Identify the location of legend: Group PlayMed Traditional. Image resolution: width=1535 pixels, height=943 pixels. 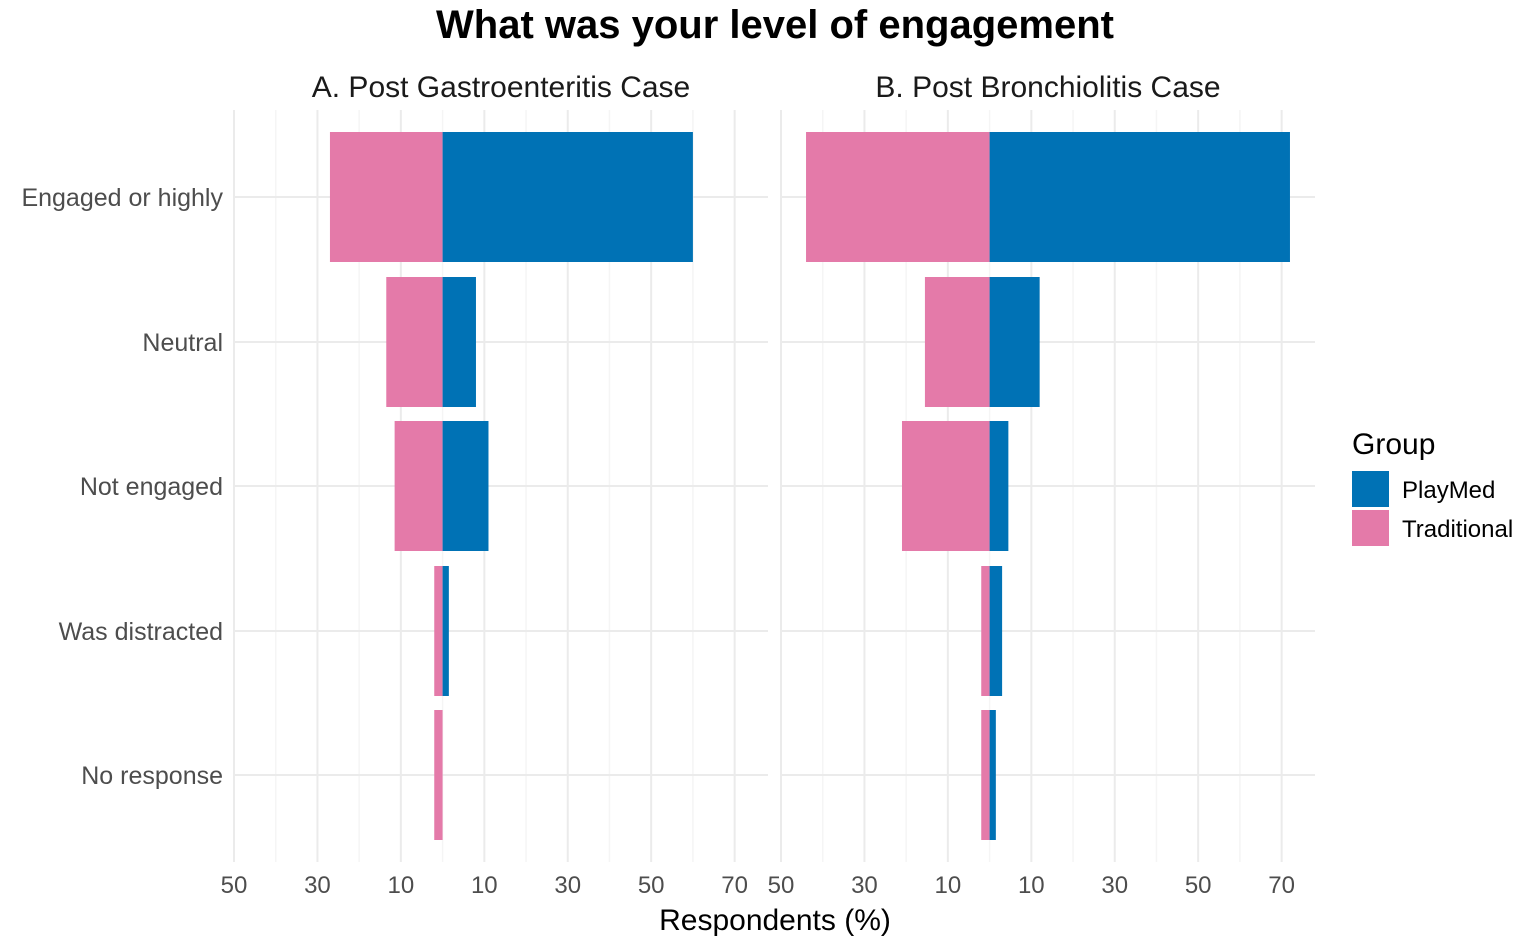
(1432, 487).